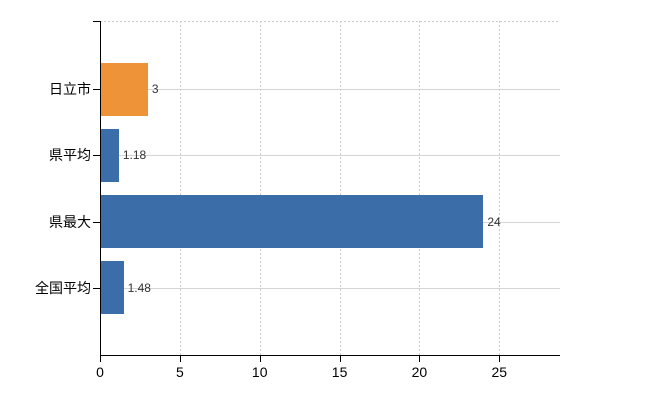  What do you see at coordinates (70, 155) in the screenshot?
I see `category-label: 県平均` at bounding box center [70, 155].